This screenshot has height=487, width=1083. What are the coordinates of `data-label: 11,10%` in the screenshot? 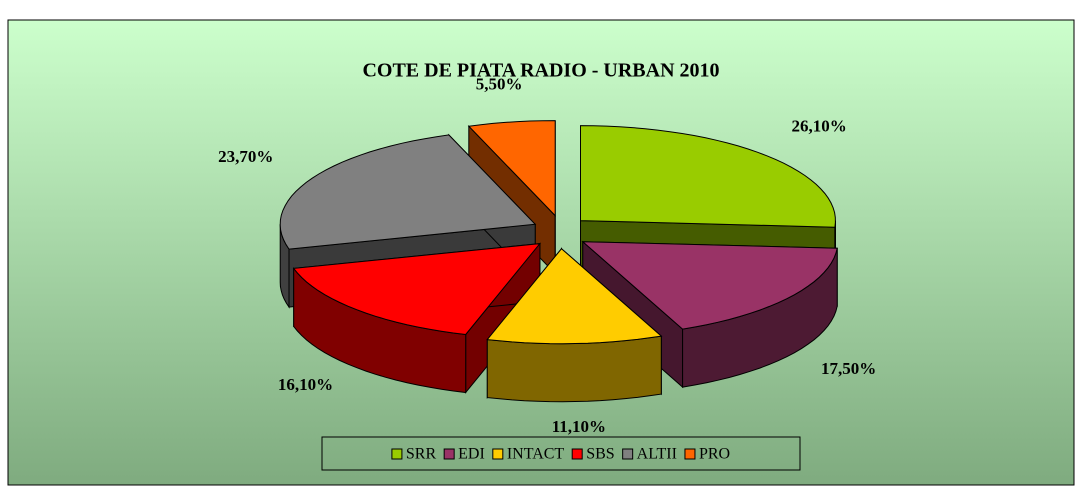 It's located at (579, 426).